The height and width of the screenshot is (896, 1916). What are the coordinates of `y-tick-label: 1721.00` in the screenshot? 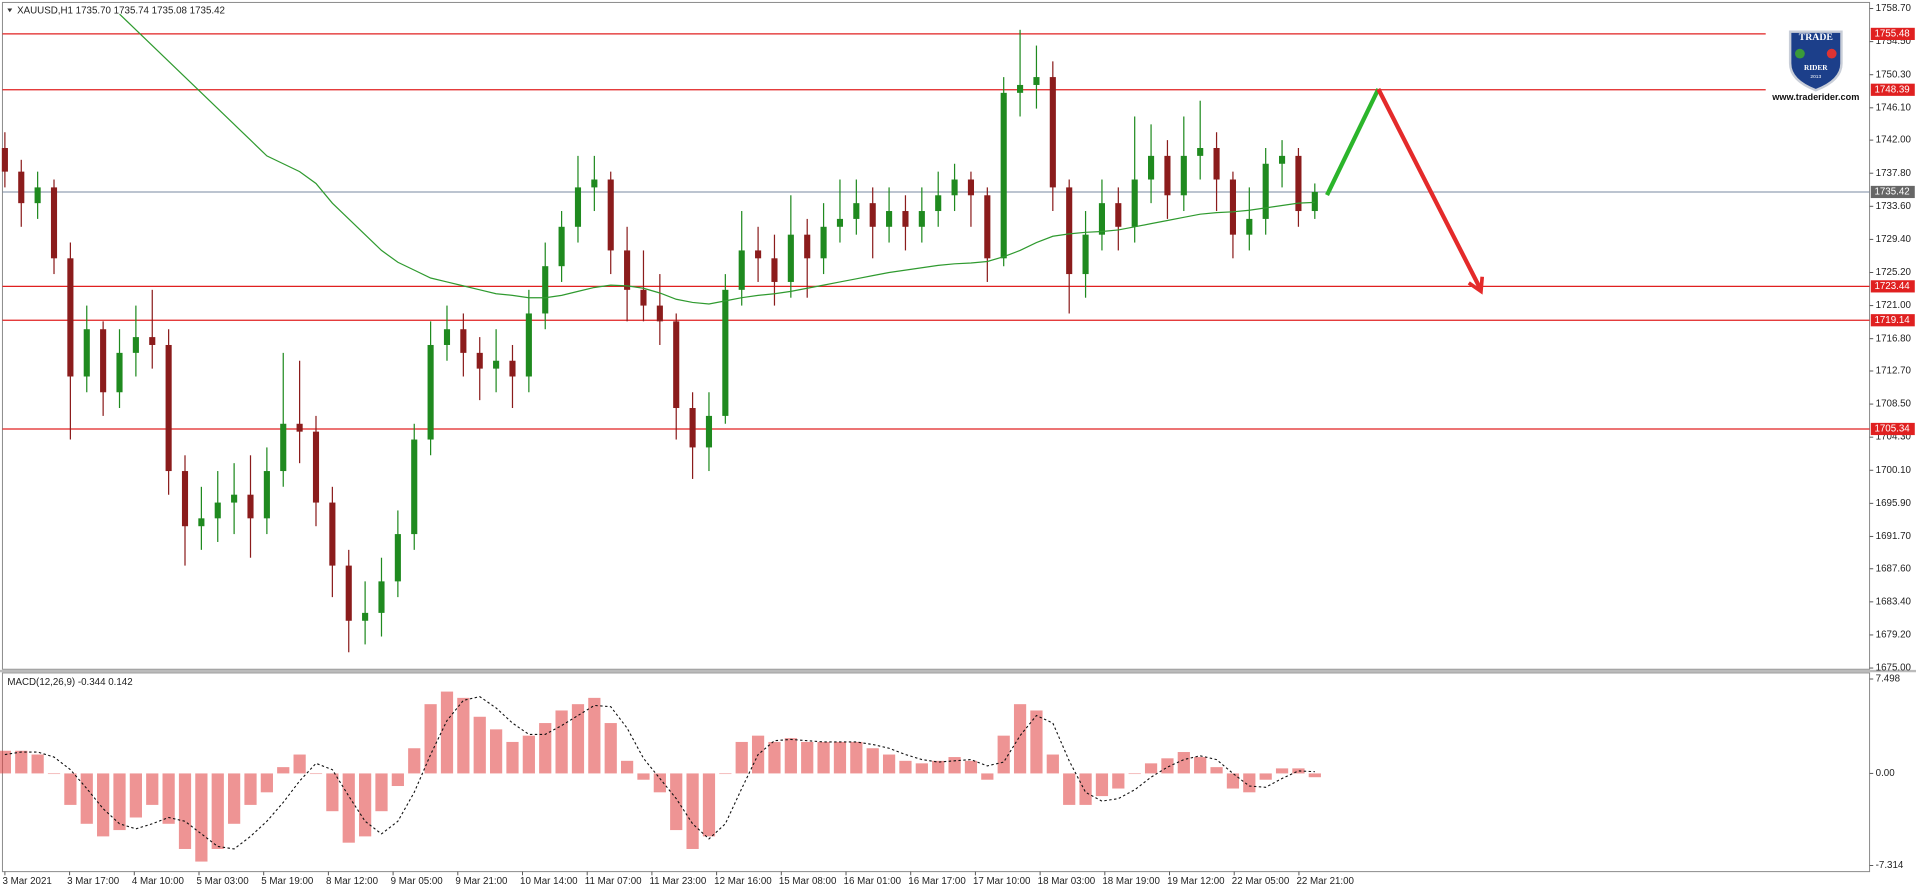 It's located at (1894, 305).